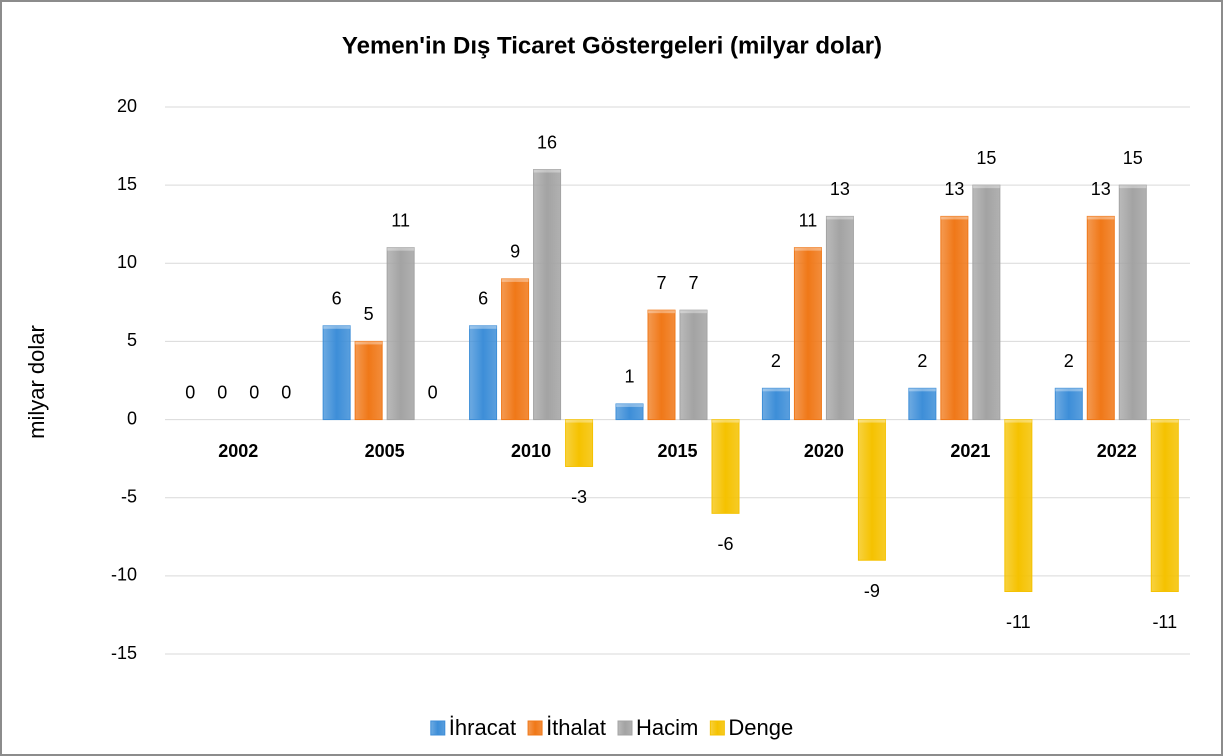  I want to click on x-tick-label: 2015, so click(677, 451).